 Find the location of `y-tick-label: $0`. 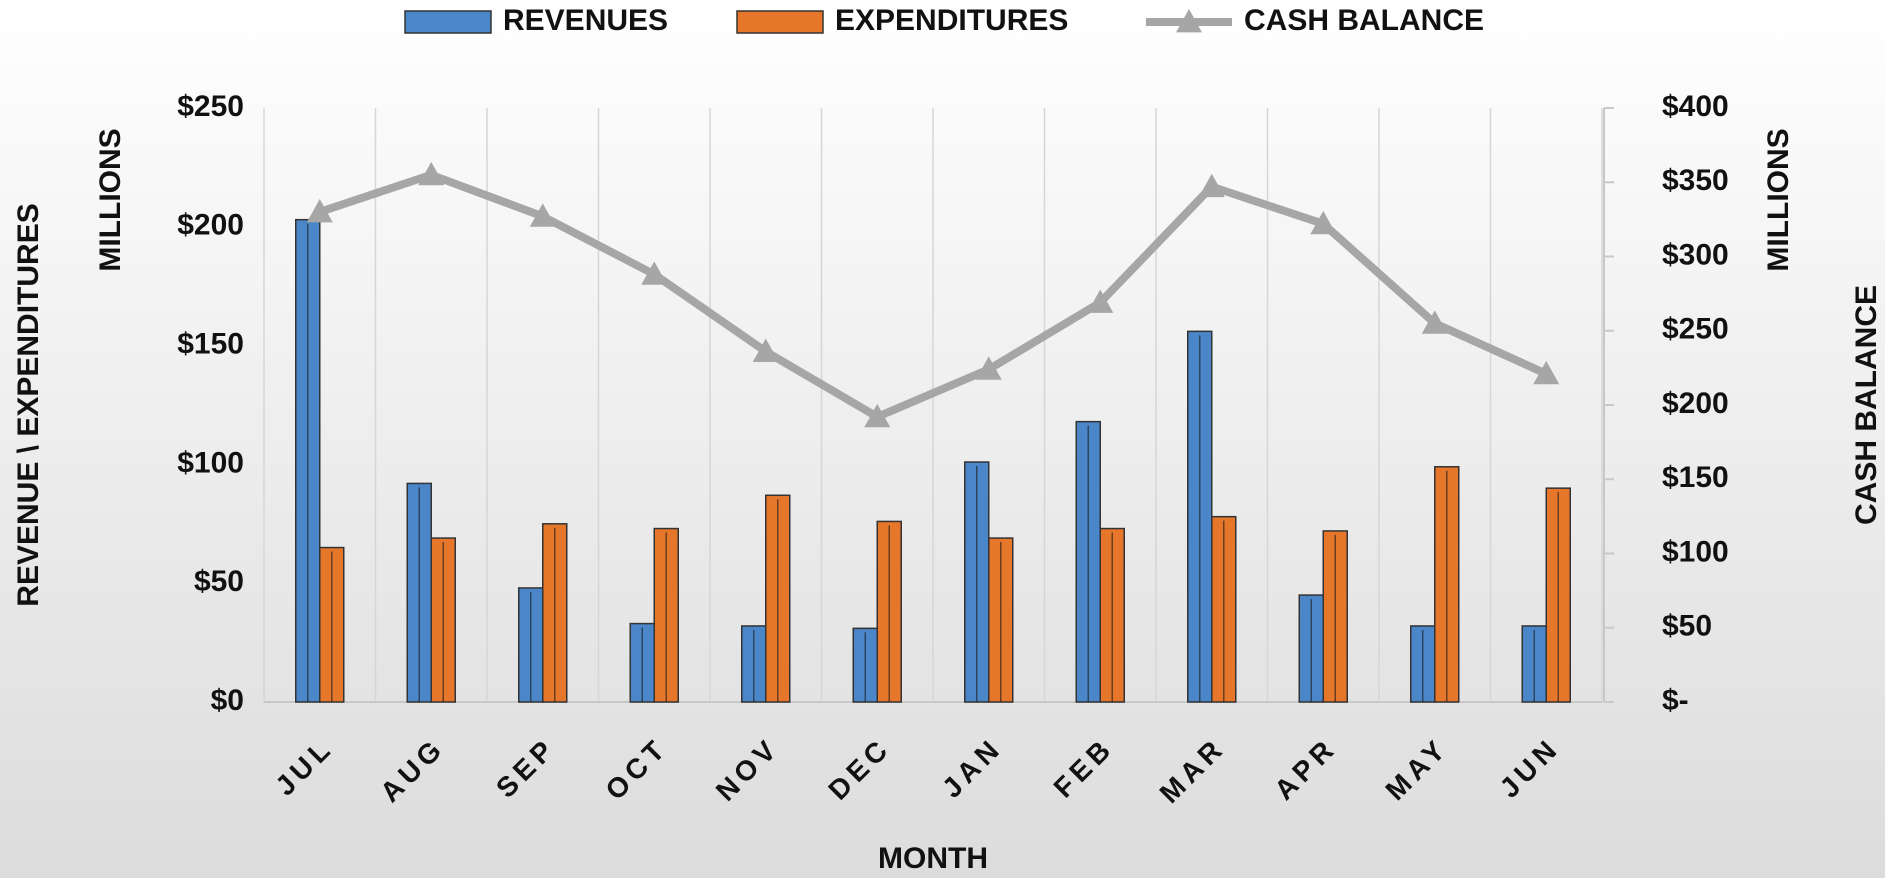

y-tick-label: $0 is located at coordinates (227, 700).